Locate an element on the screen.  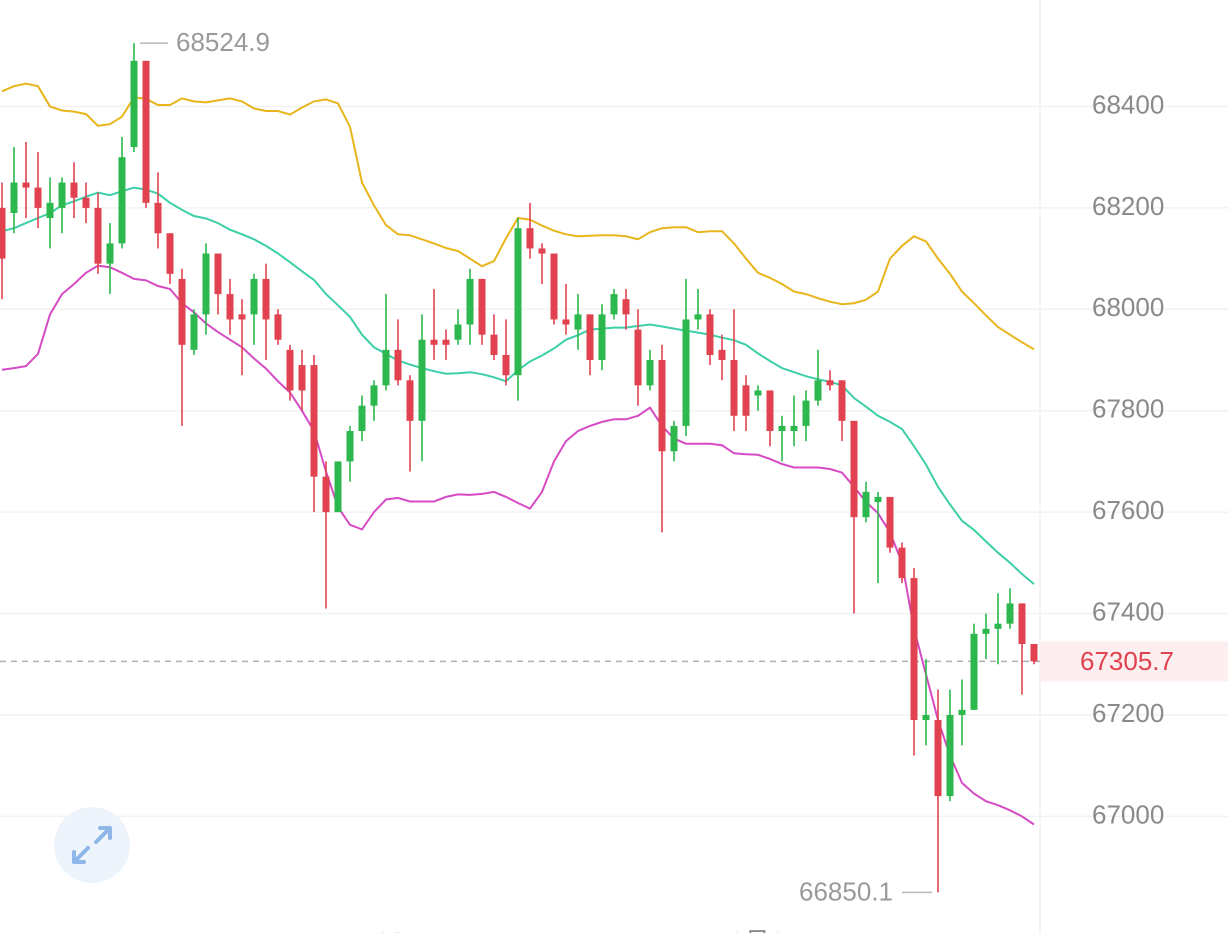
last-price-box is located at coordinates (1134, 661).